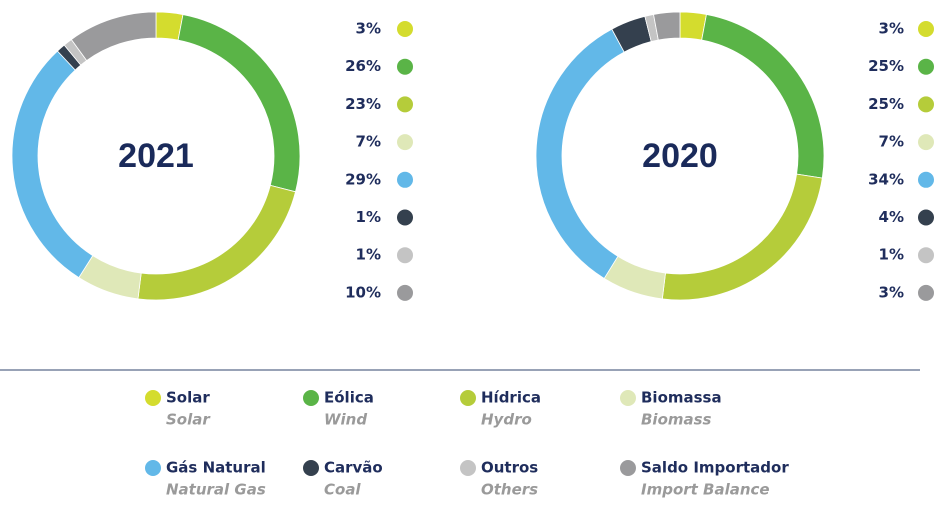 The width and height of the screenshot is (935, 505). I want to click on legend-translation: Coal, so click(342, 490).